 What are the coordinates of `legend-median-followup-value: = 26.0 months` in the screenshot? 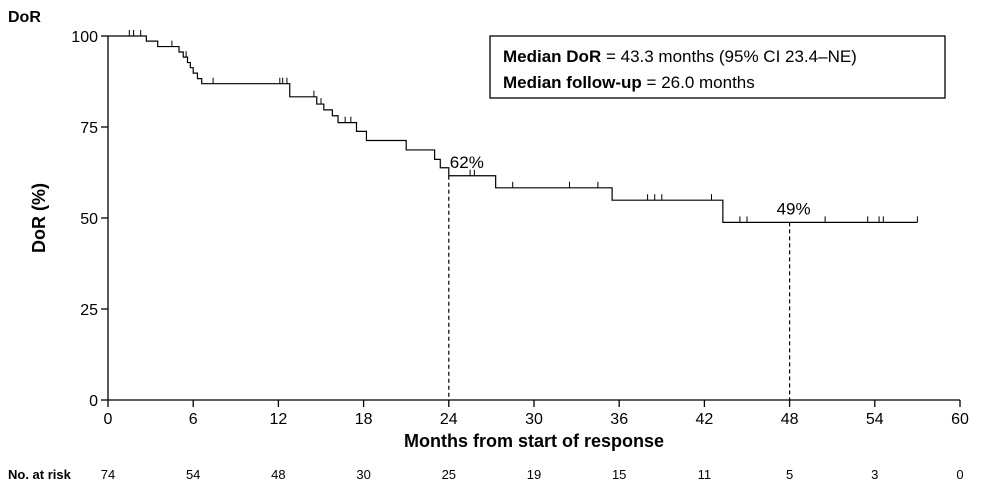 It's located at (698, 82).